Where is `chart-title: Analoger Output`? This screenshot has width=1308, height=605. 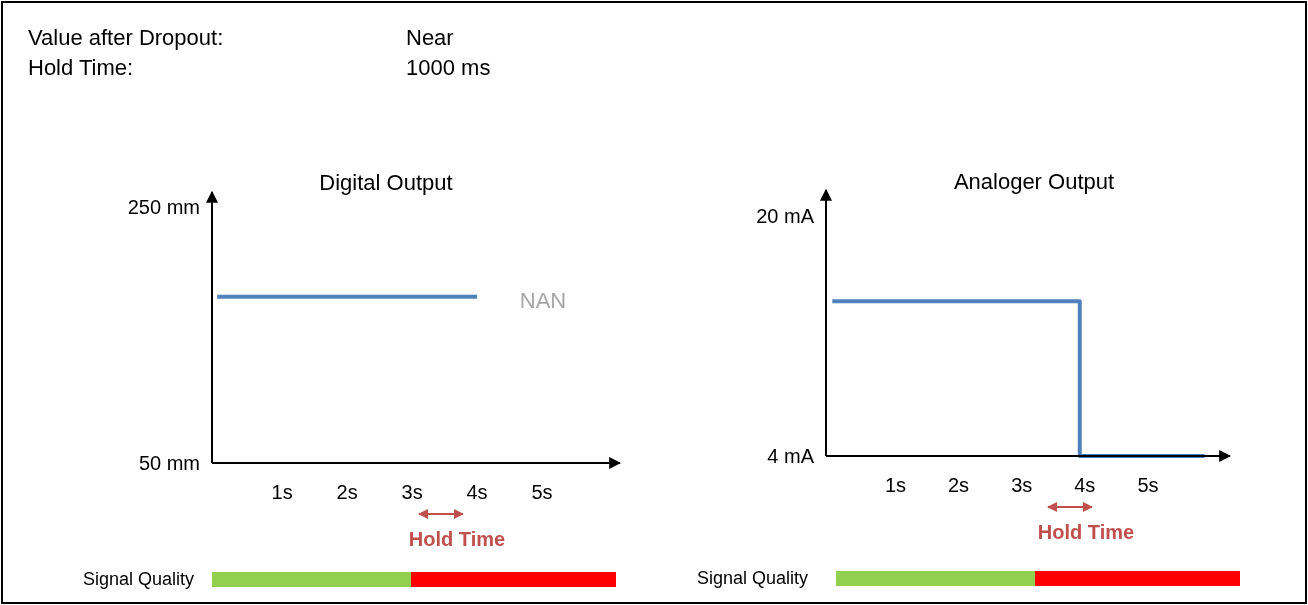
chart-title: Analoger Output is located at coordinates (1034, 181).